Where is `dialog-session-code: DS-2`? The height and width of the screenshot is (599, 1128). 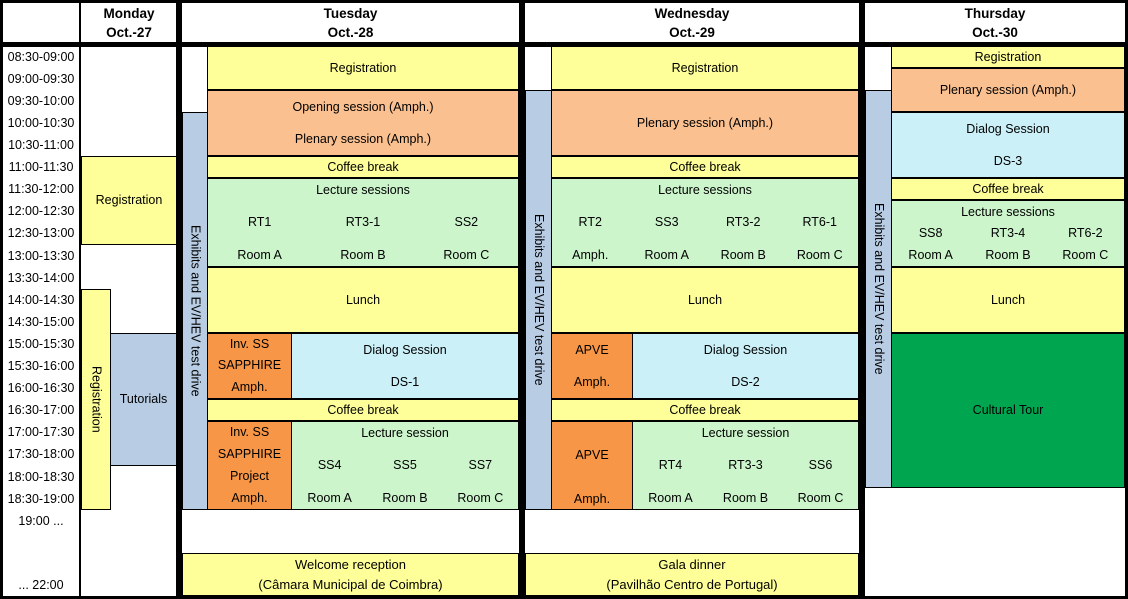
dialog-session-code: DS-2 is located at coordinates (745, 381).